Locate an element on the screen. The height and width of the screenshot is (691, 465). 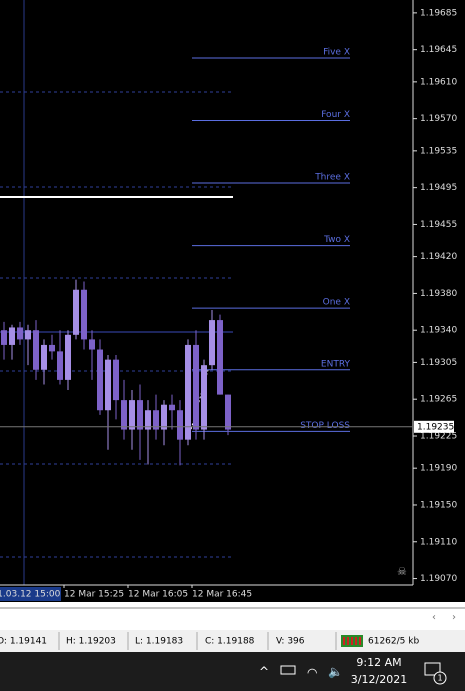
volume-icon: 🔈 is located at coordinates (335, 672).